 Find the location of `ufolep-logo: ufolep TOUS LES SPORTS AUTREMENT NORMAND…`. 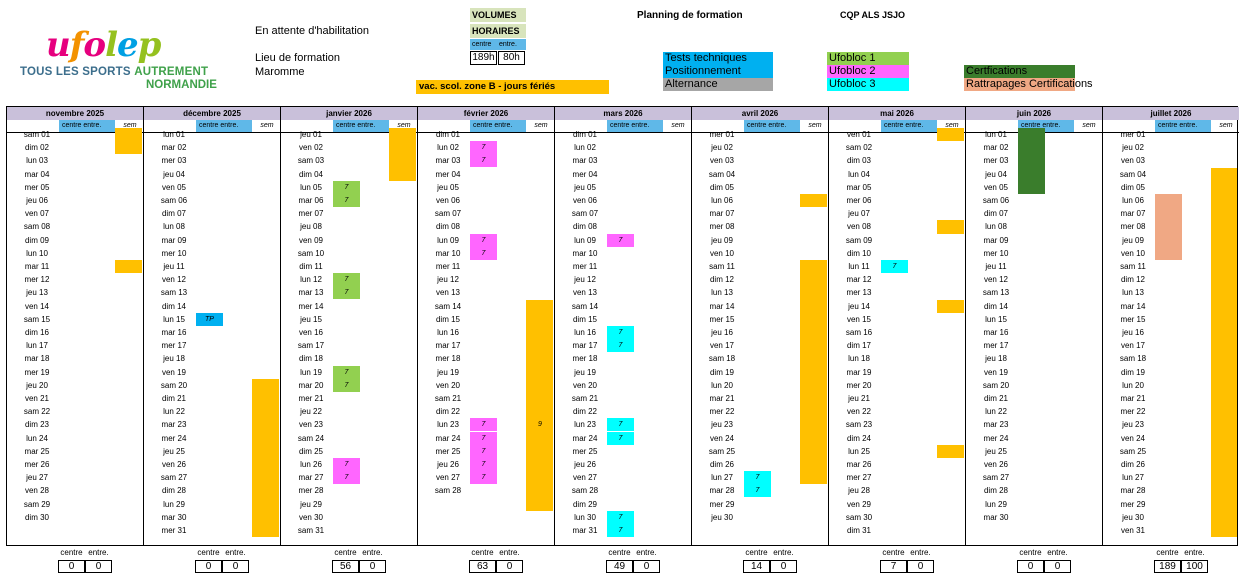

ufolep-logo: ufolep TOUS LES SPORTS AUTREMENT NORMAND… is located at coordinates (126, 61).